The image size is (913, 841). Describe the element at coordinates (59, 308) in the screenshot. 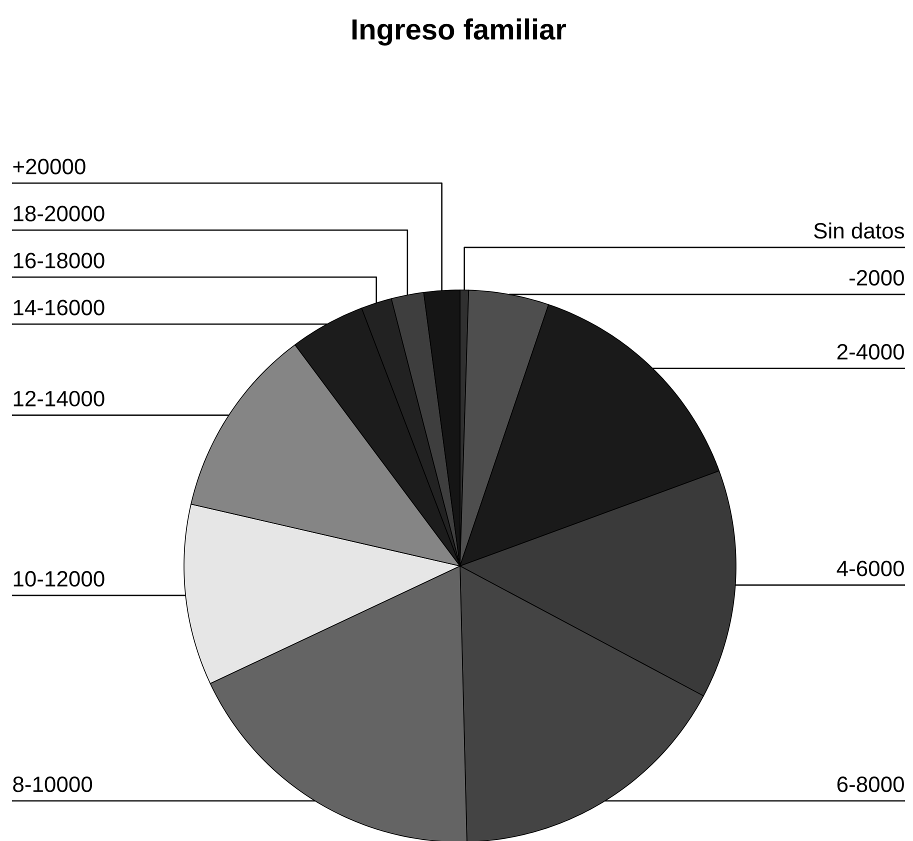

I see `slice-label: 14-16000` at that location.